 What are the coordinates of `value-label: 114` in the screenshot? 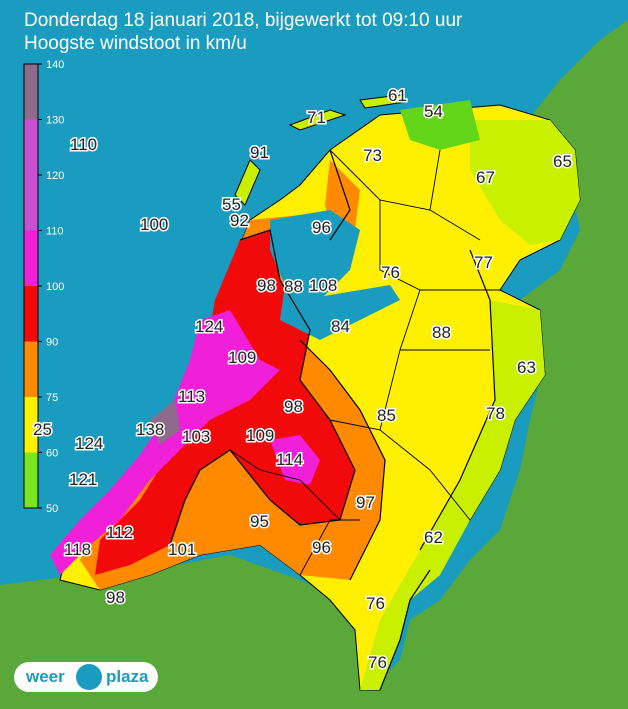 It's located at (289, 459).